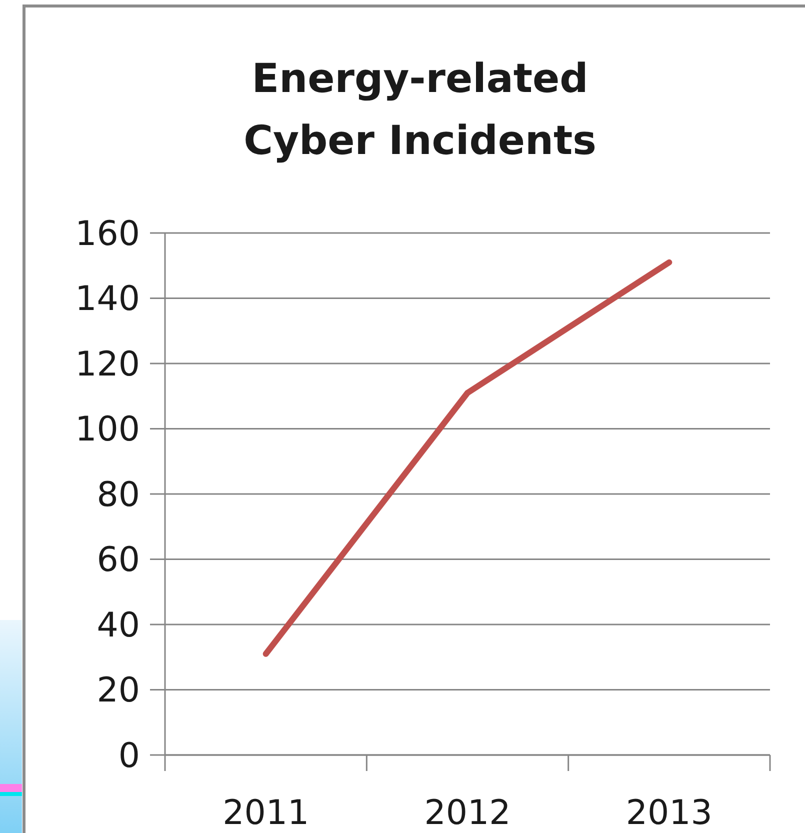 The width and height of the screenshot is (805, 833). What do you see at coordinates (669, 812) in the screenshot?
I see `x-tick-label: 2013` at bounding box center [669, 812].